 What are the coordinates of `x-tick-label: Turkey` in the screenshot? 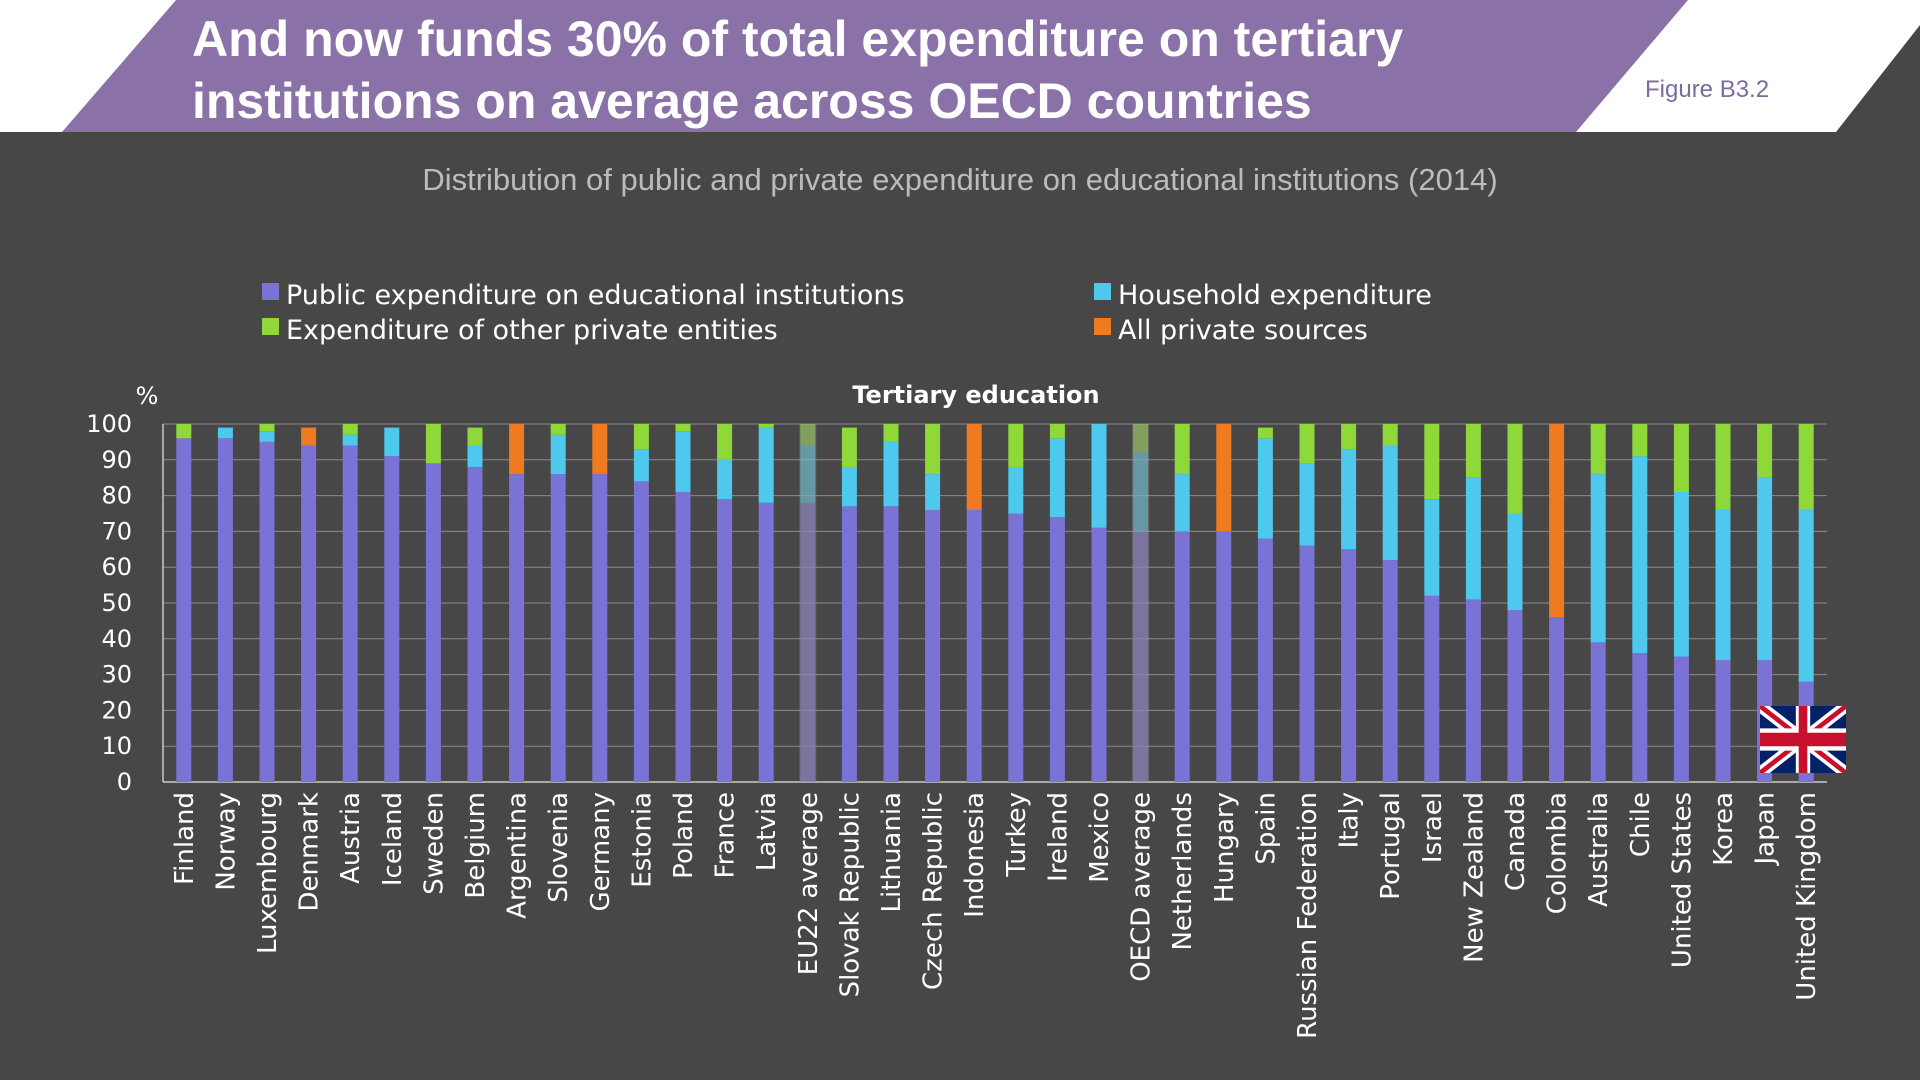 It's located at (1017, 835).